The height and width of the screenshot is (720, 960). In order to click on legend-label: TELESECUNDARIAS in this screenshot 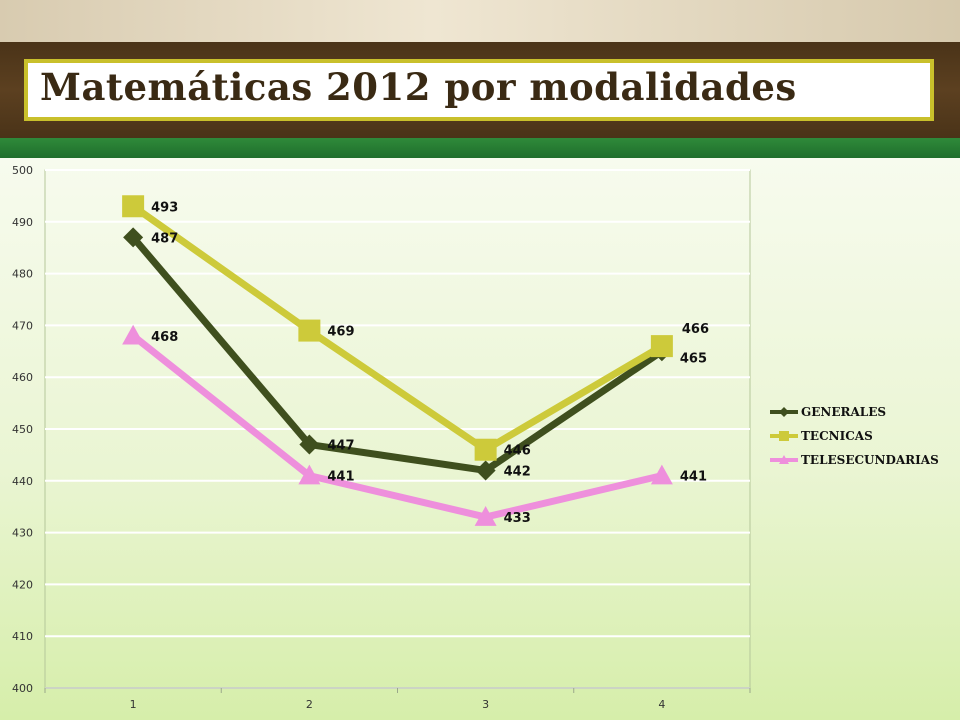, I will do `click(870, 460)`.